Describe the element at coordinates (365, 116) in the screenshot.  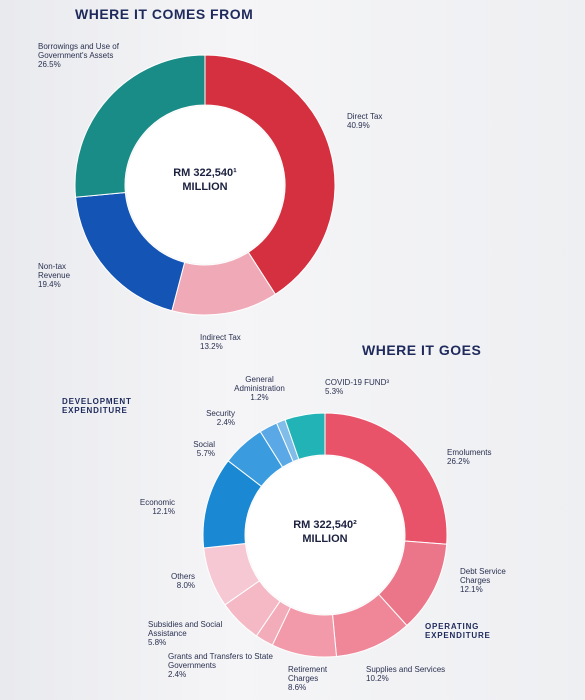
I see `slice-label: Direct Tax` at that location.